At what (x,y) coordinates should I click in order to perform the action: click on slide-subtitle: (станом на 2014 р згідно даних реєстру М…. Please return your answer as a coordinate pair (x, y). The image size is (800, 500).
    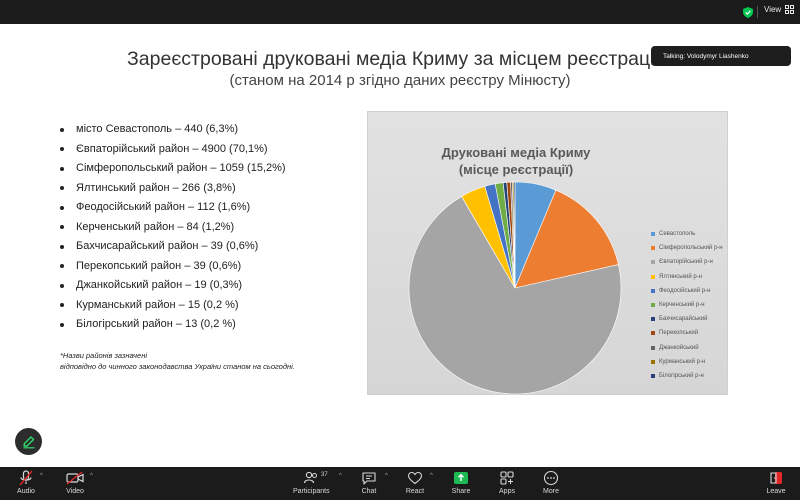
    Looking at the image, I should click on (400, 80).